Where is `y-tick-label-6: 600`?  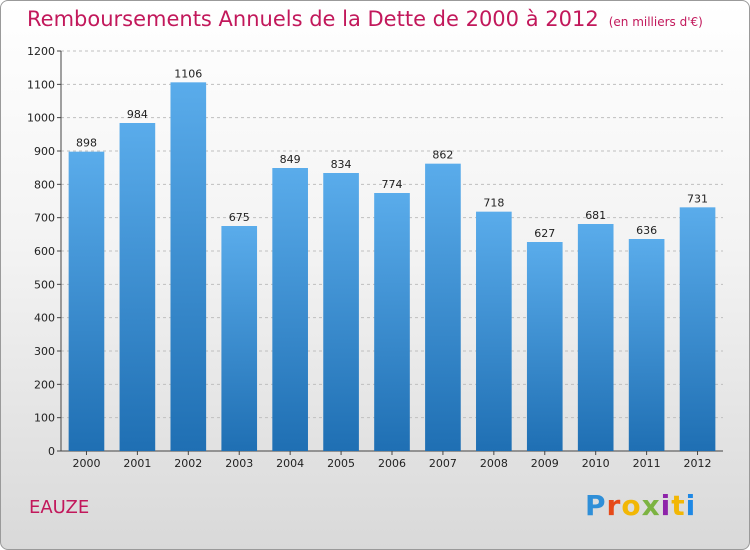 y-tick-label-6: 600 is located at coordinates (44, 251).